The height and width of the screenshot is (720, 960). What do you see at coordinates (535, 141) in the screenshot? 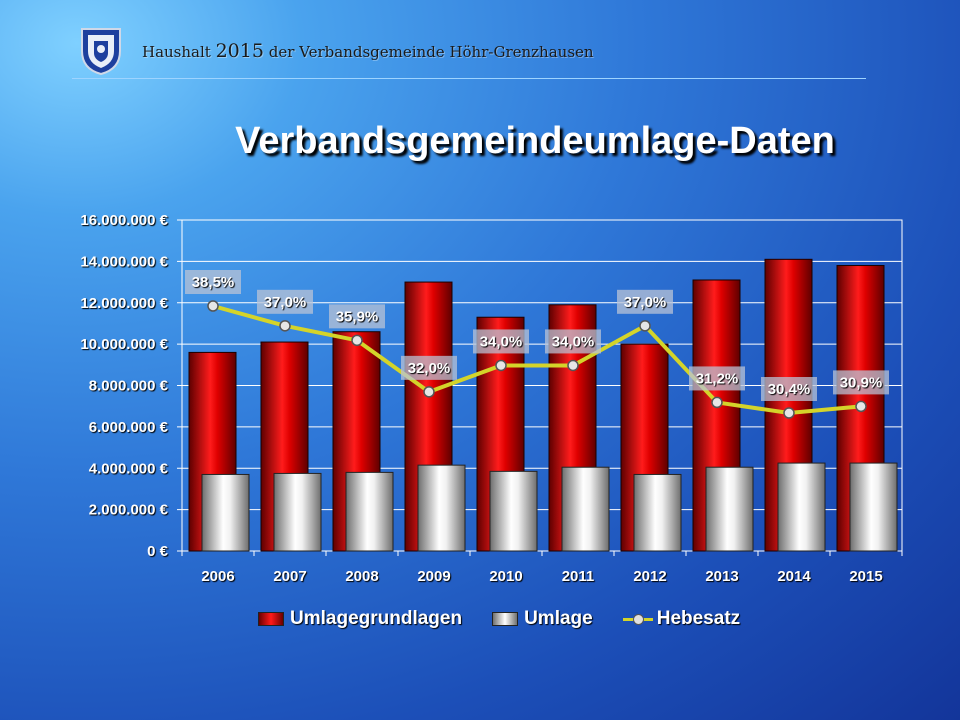
I see `page-title: Verbandsgemeindeumlage-Daten` at bounding box center [535, 141].